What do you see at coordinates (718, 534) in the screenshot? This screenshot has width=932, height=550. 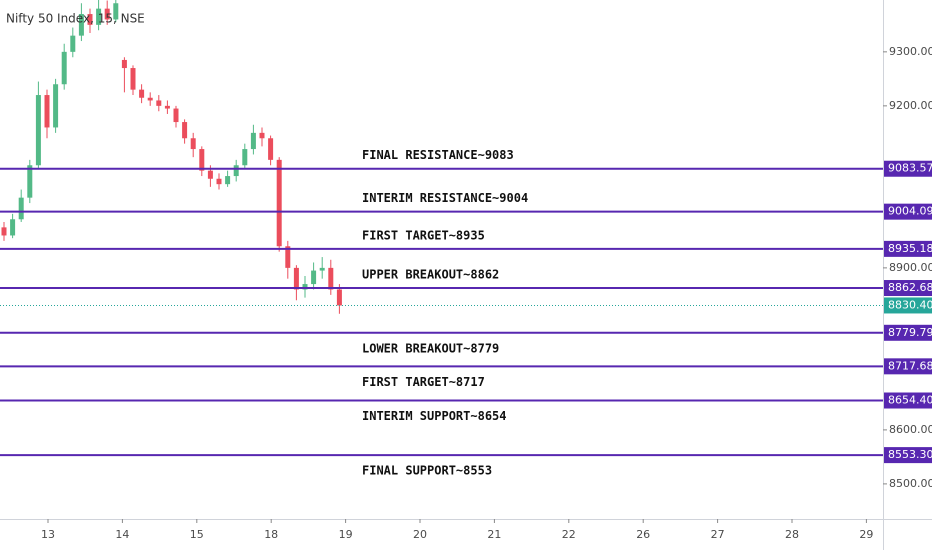 I see `x-tick-label: 27` at bounding box center [718, 534].